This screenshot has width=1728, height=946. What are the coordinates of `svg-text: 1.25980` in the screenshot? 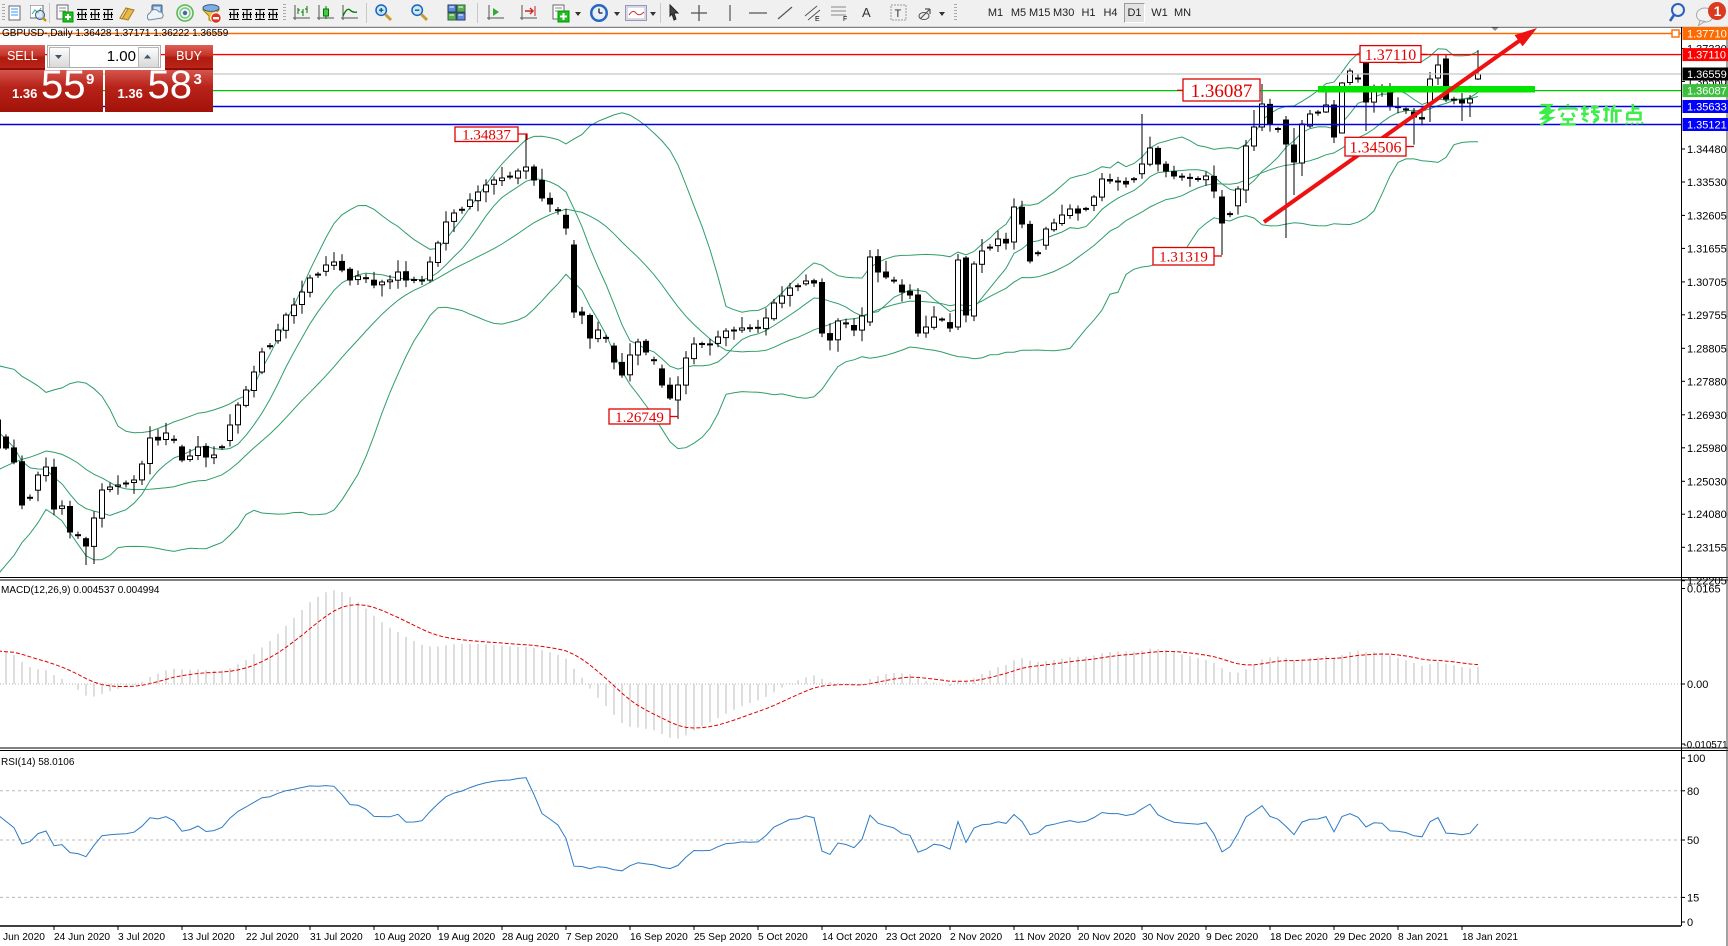 It's located at (1707, 449).